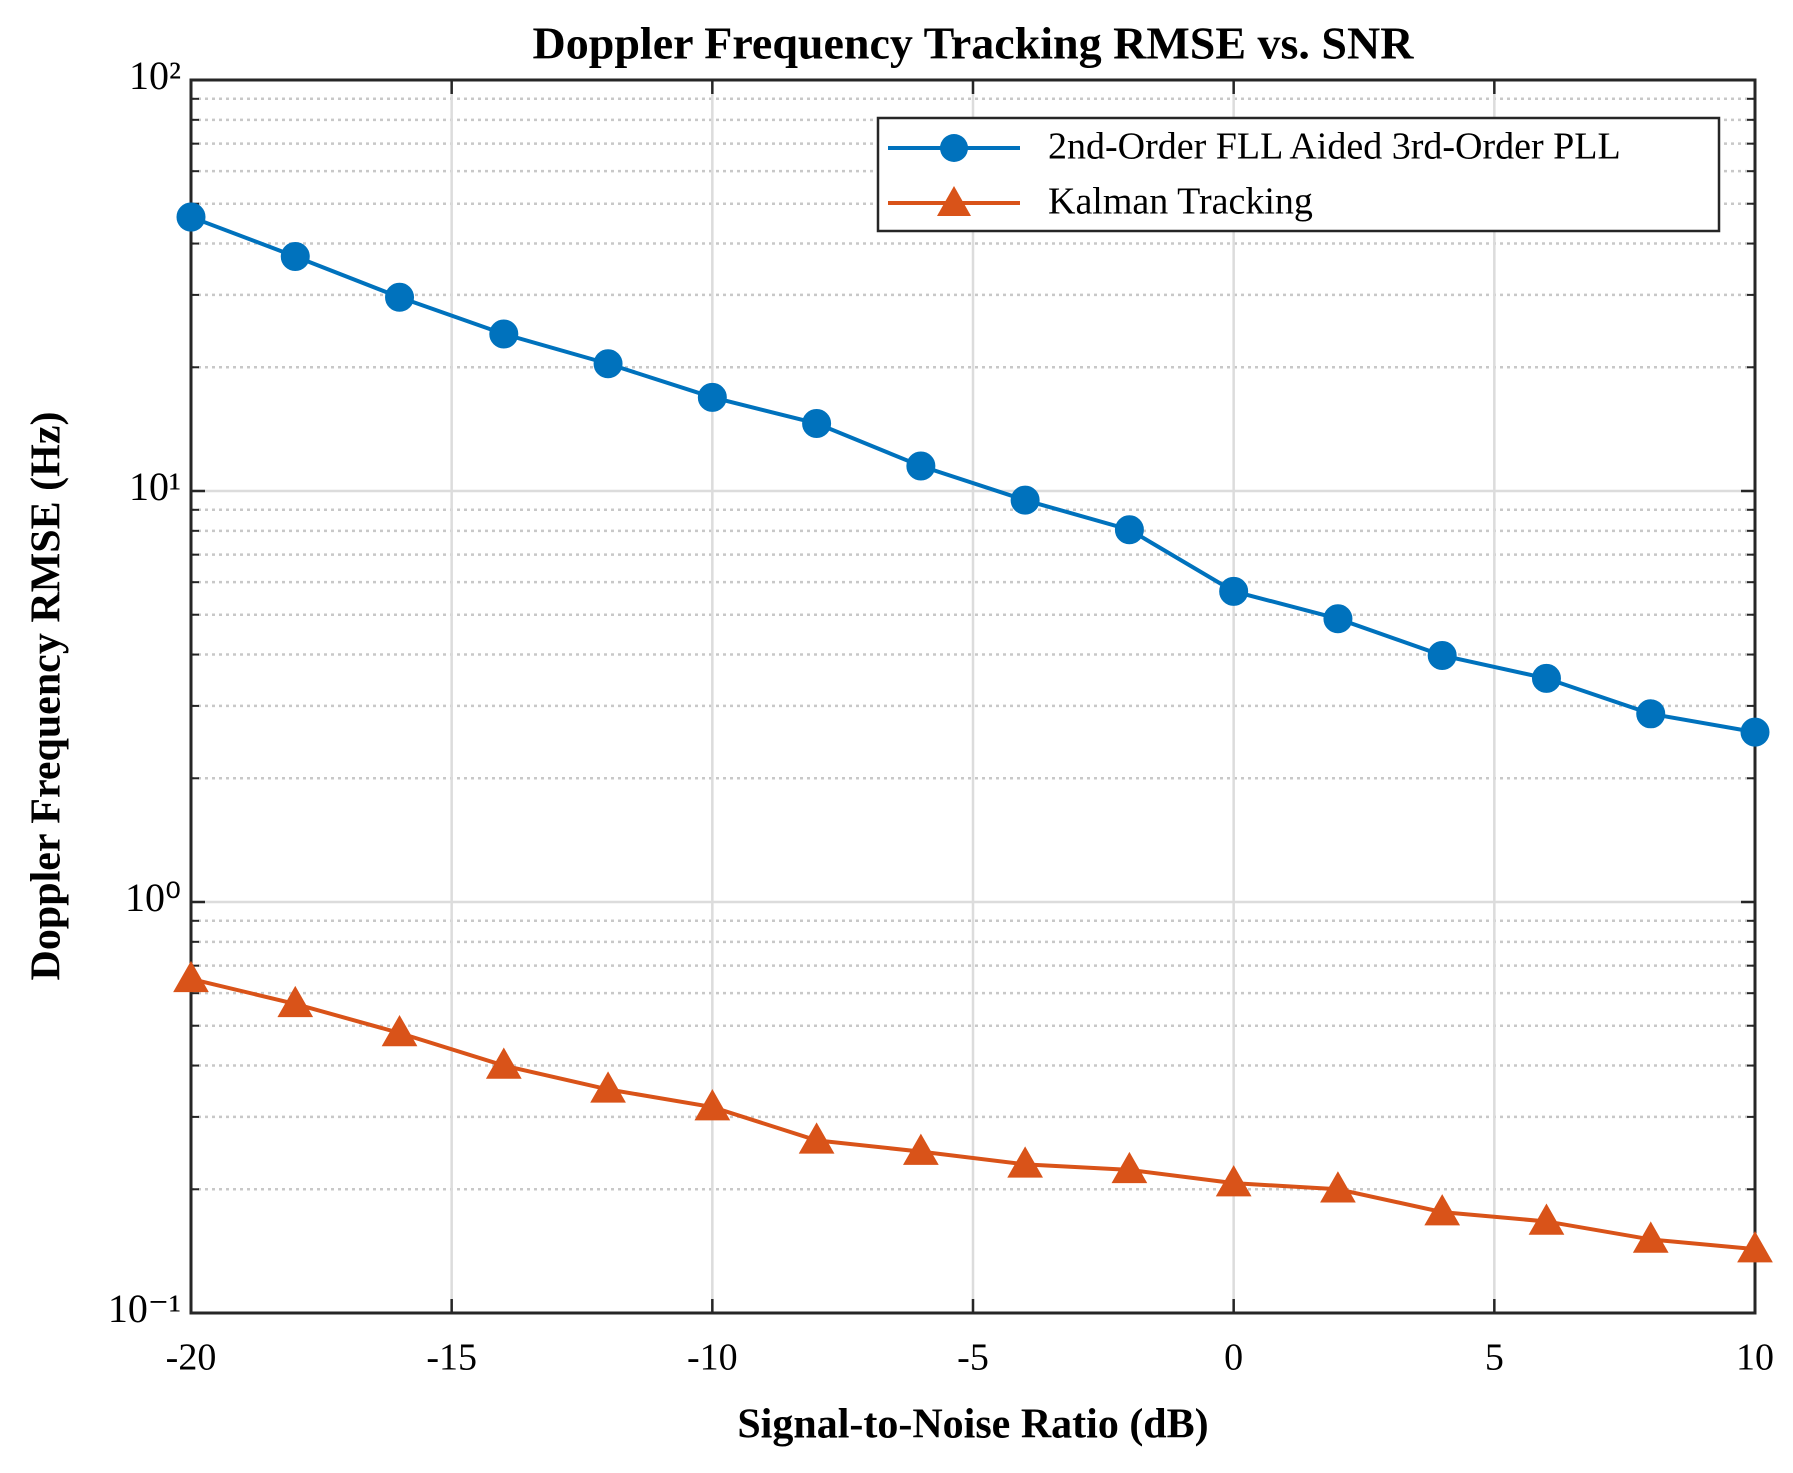 The image size is (1793, 1473). What do you see at coordinates (1334, 147) in the screenshot?
I see `legend-label: 2nd-Order FLL Aided 3rd-Order PLL` at bounding box center [1334, 147].